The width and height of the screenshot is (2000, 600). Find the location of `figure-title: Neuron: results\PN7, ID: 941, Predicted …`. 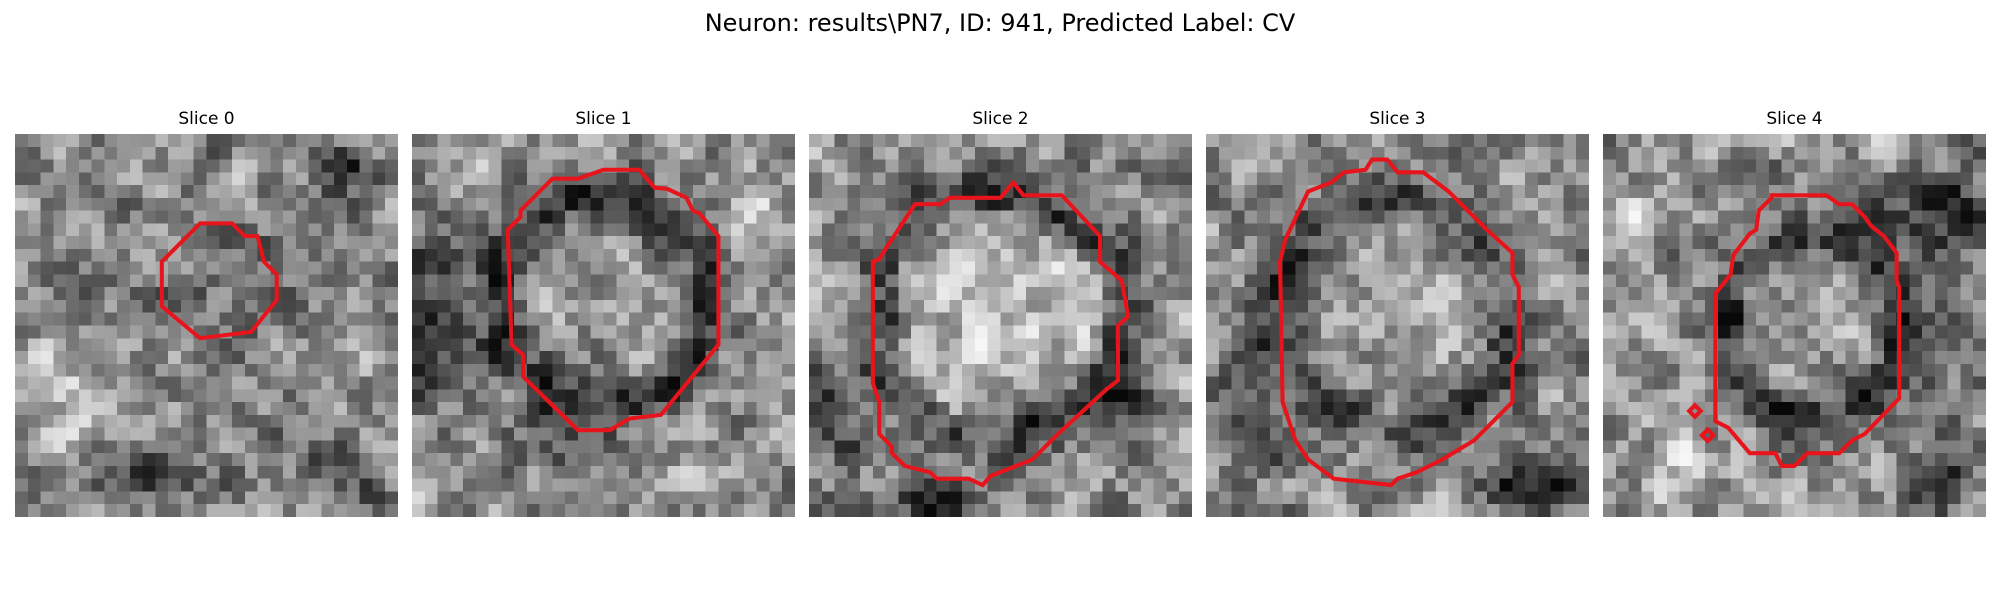

figure-title: Neuron: results\PN7, ID: 941, Predicted … is located at coordinates (1000, 23).